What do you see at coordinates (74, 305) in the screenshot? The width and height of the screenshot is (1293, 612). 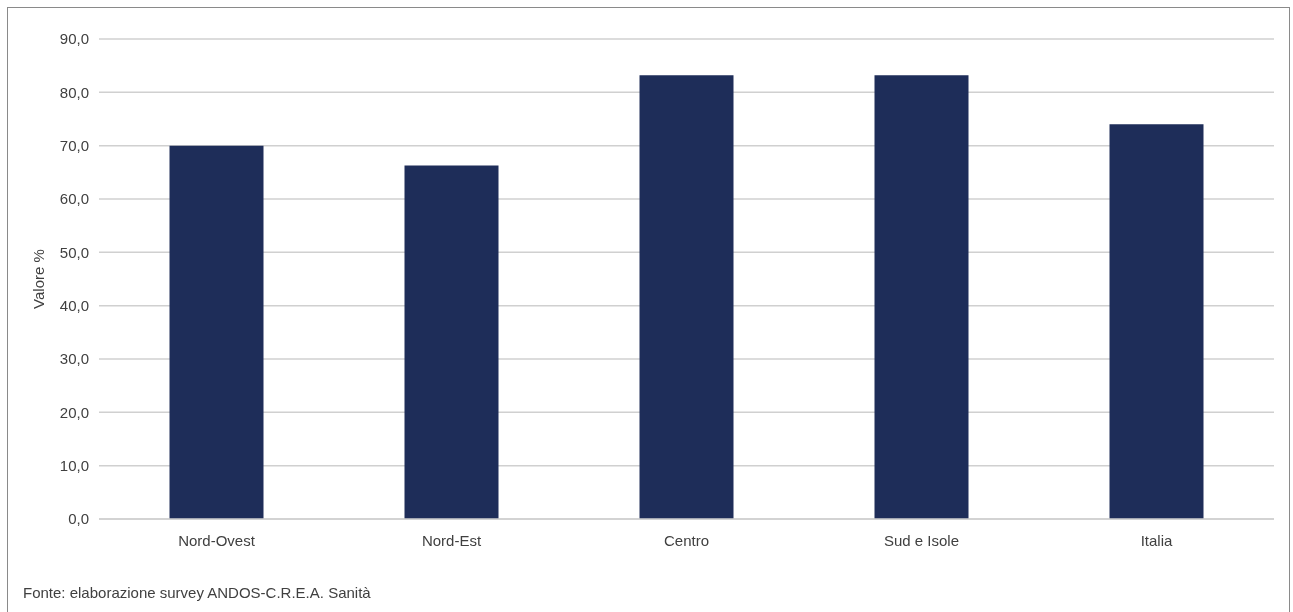 I see `y-tick-label: 40,0` at bounding box center [74, 305].